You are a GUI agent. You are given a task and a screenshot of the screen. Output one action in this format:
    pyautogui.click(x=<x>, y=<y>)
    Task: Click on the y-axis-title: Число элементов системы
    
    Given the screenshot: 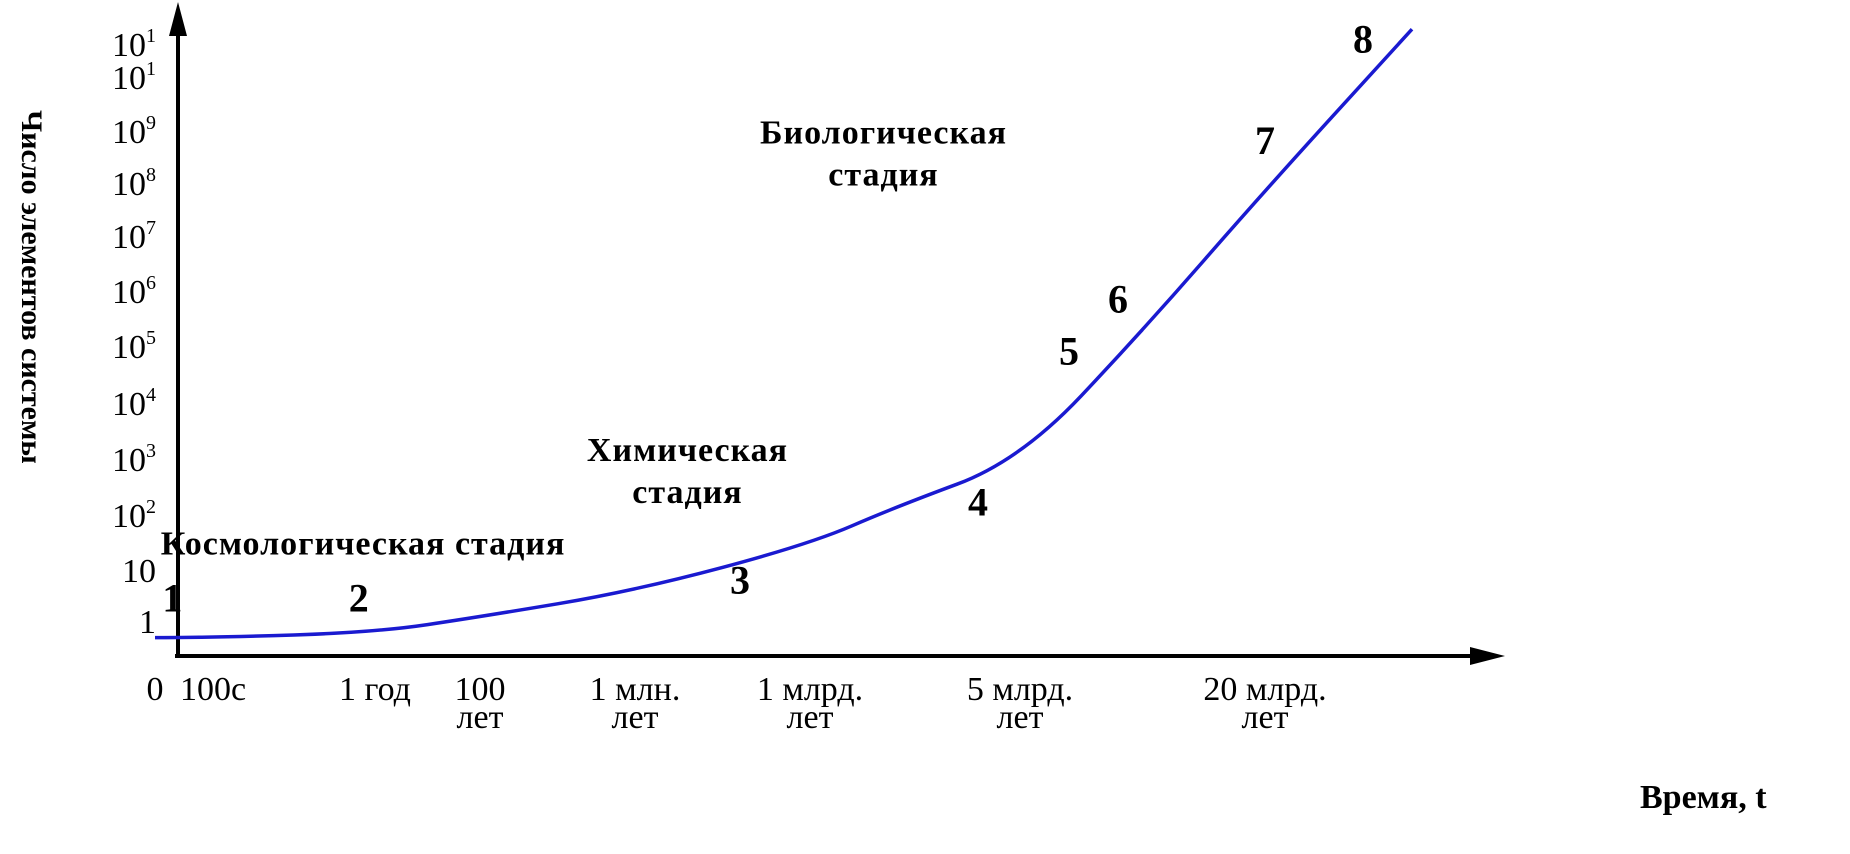 What is the action you would take?
    pyautogui.click(x=31, y=287)
    